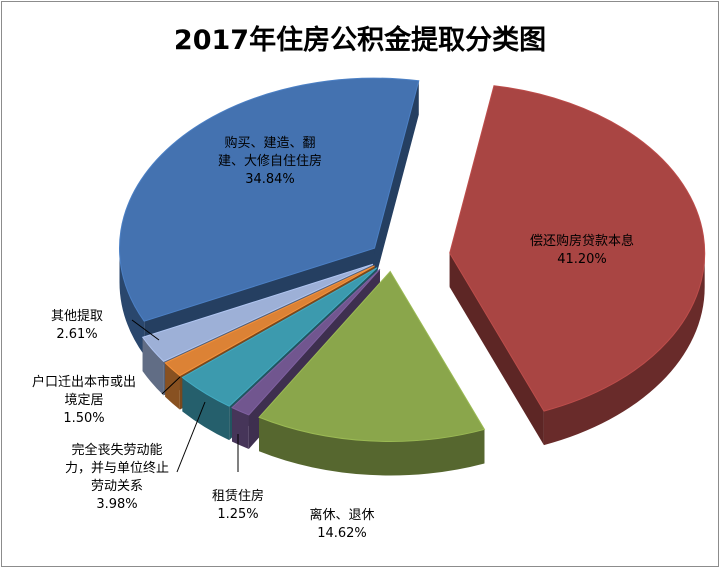 The height and width of the screenshot is (568, 720). Describe the element at coordinates (117, 486) in the screenshot. I see `slice-category-label: 劳动关系` at that location.